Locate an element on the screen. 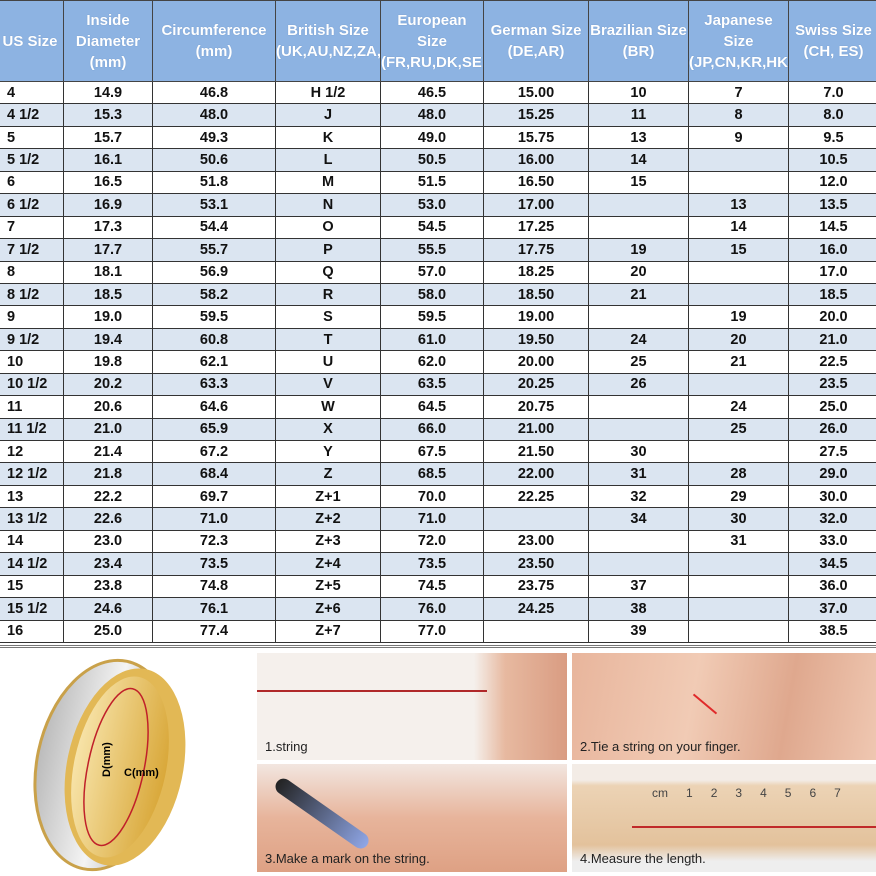 The width and height of the screenshot is (876, 876). table-cell: 13.5 is located at coordinates (832, 205).